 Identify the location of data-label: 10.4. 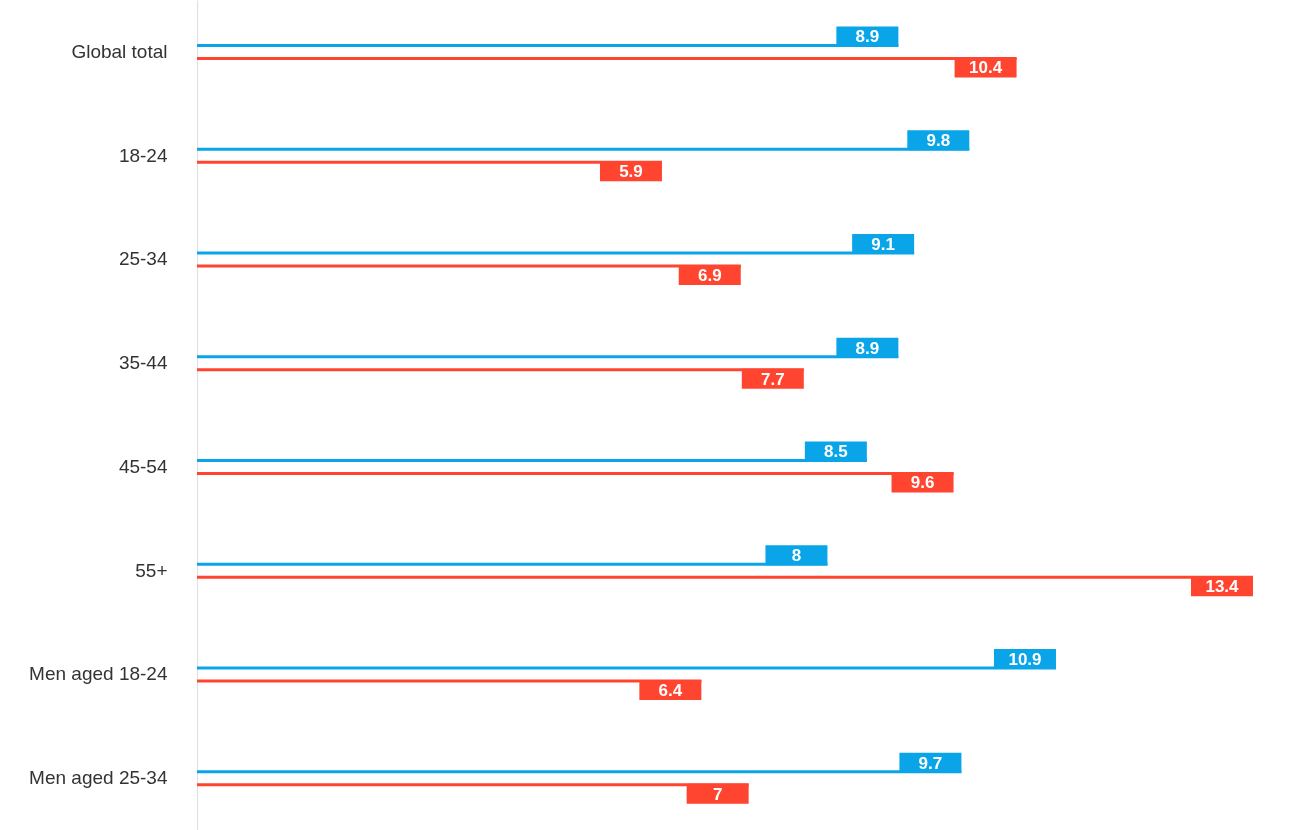
(986, 68).